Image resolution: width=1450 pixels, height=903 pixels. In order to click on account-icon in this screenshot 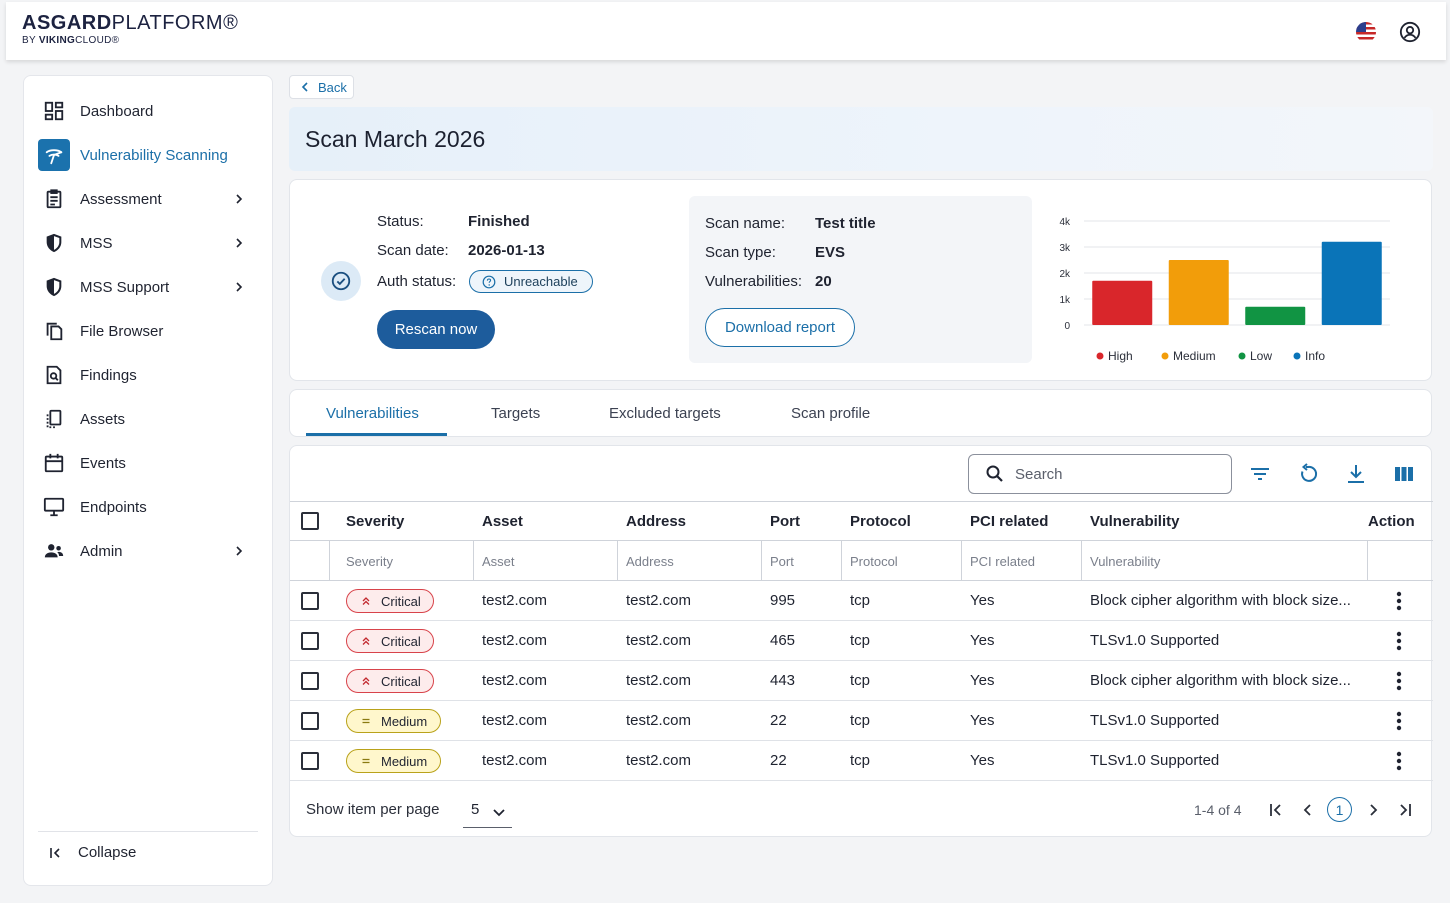, I will do `click(1410, 32)`.